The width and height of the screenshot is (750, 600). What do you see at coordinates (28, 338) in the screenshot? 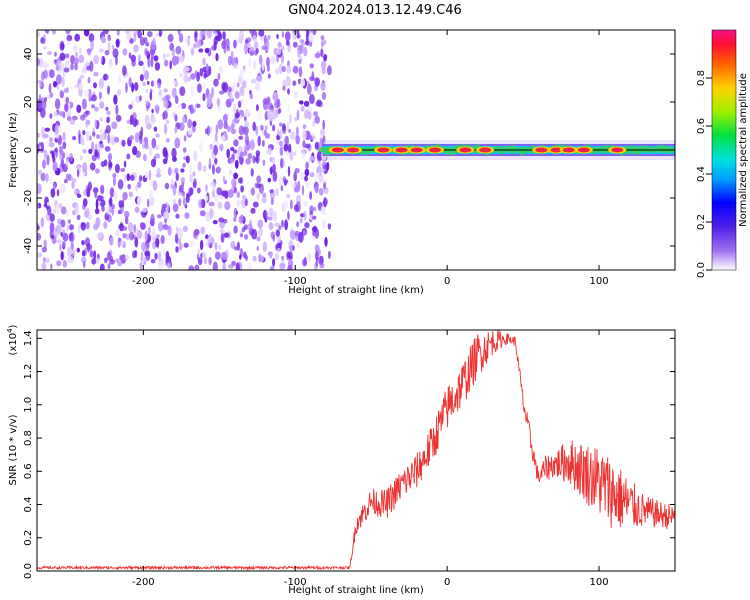
I see `snr-y-tick-label: 1.4` at bounding box center [28, 338].